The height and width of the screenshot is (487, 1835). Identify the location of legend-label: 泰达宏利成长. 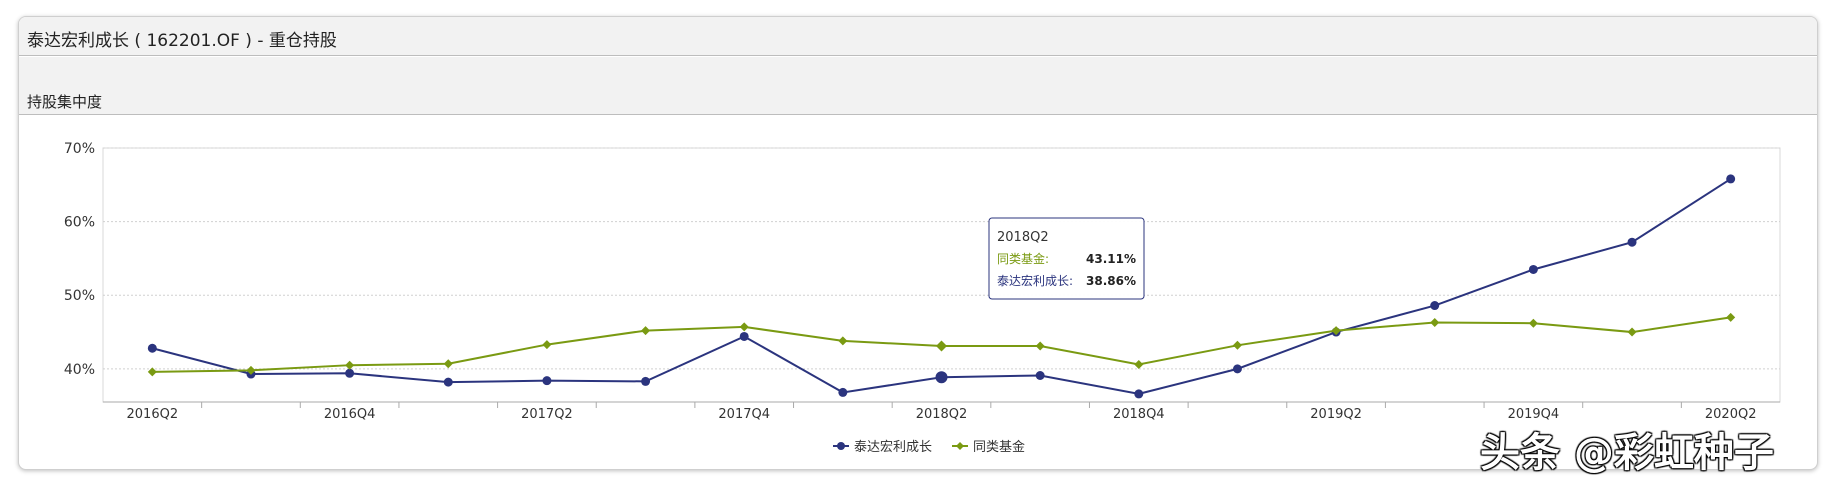
(893, 447).